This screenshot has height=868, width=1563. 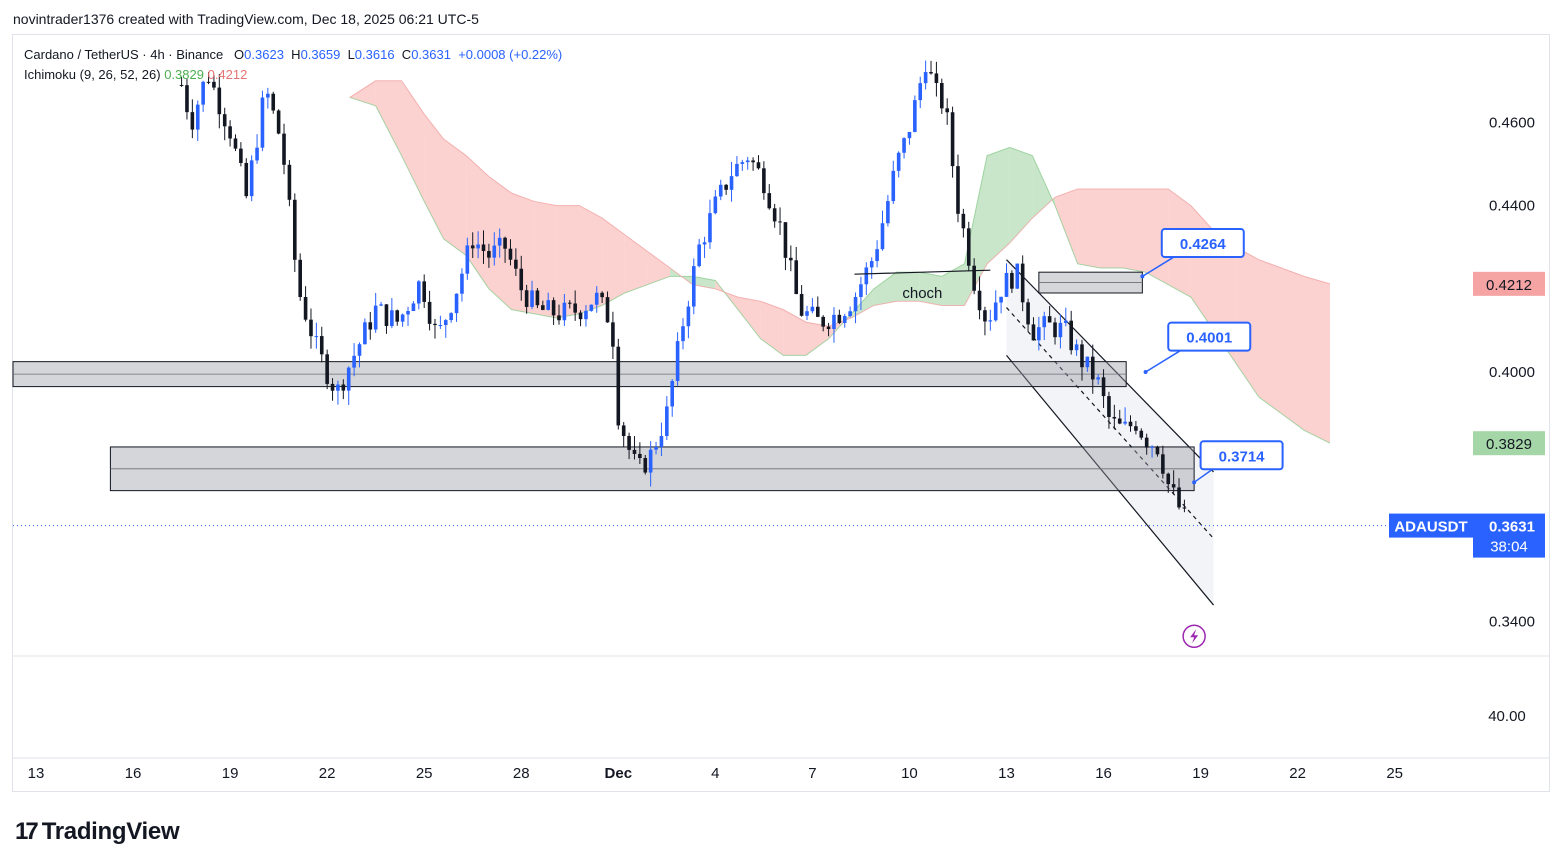 I want to click on x-tick-label: 25, so click(x=1394, y=773).